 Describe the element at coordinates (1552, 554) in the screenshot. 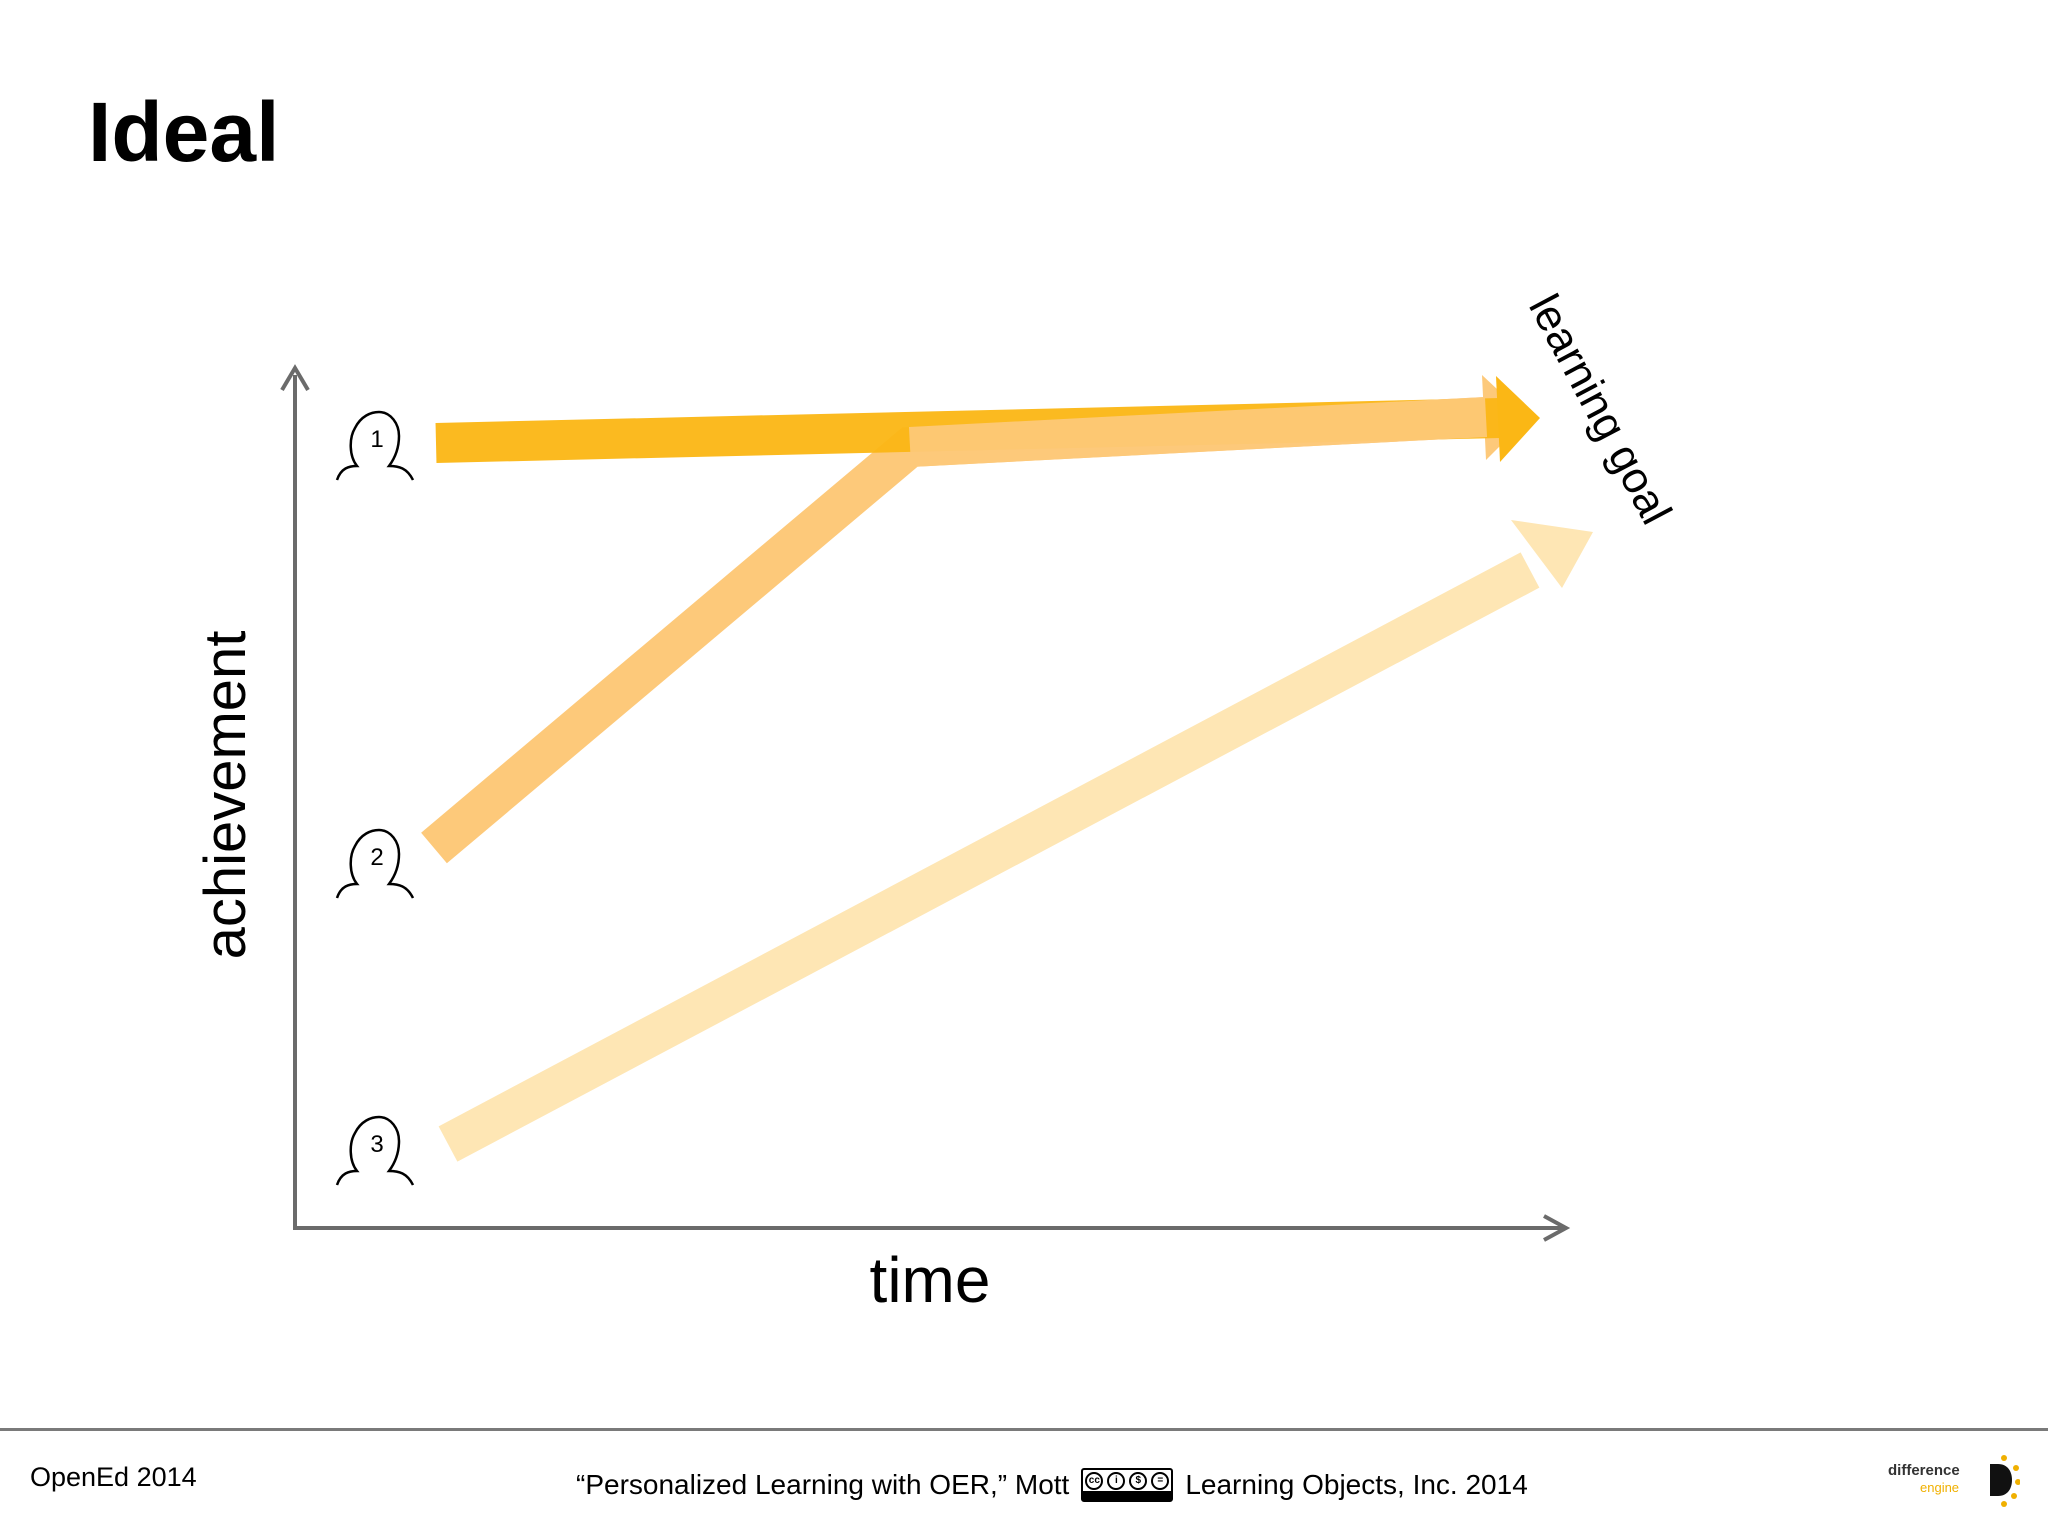

I see `learner-3-arrowhead` at that location.